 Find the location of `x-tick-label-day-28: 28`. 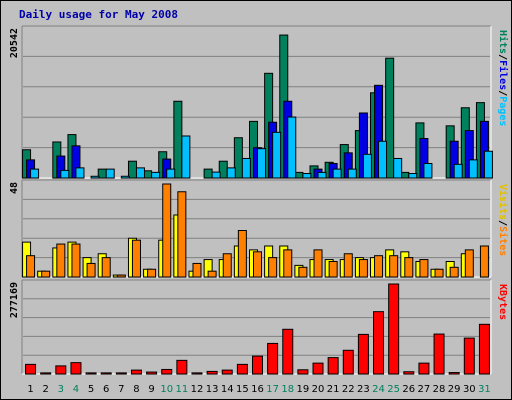

x-tick-label-day-28: 28 is located at coordinates (439, 389).